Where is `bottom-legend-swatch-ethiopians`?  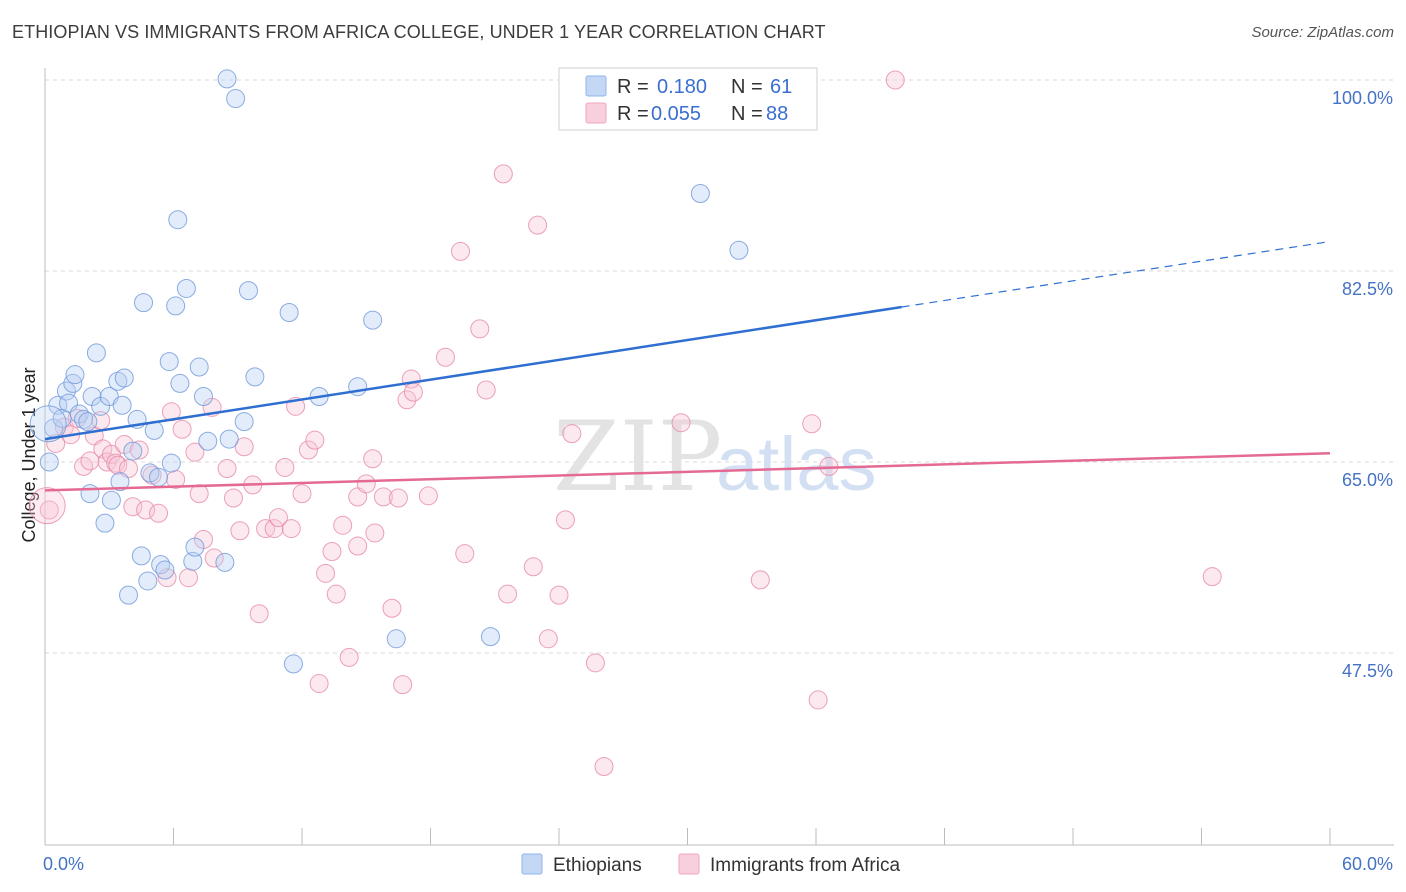
bottom-legend-swatch-ethiopians is located at coordinates (532, 864).